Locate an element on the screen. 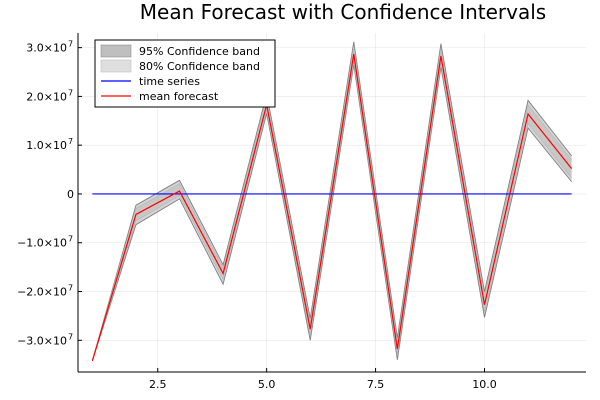  y-tick-exponent-4: 7 is located at coordinates (70, 141).